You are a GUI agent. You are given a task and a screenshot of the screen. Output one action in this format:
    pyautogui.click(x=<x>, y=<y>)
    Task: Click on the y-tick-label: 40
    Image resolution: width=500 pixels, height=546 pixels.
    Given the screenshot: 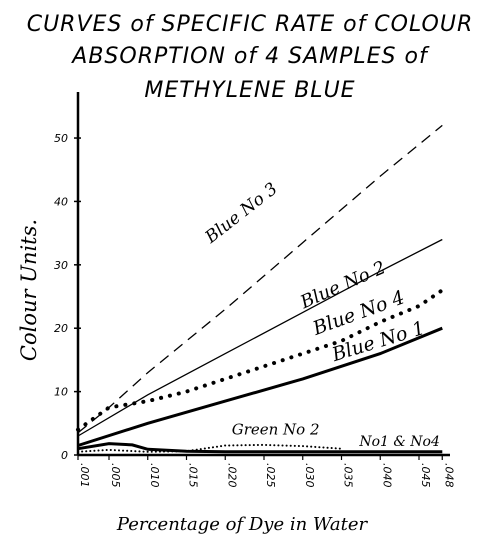 What is the action you would take?
    pyautogui.click(x=61, y=201)
    